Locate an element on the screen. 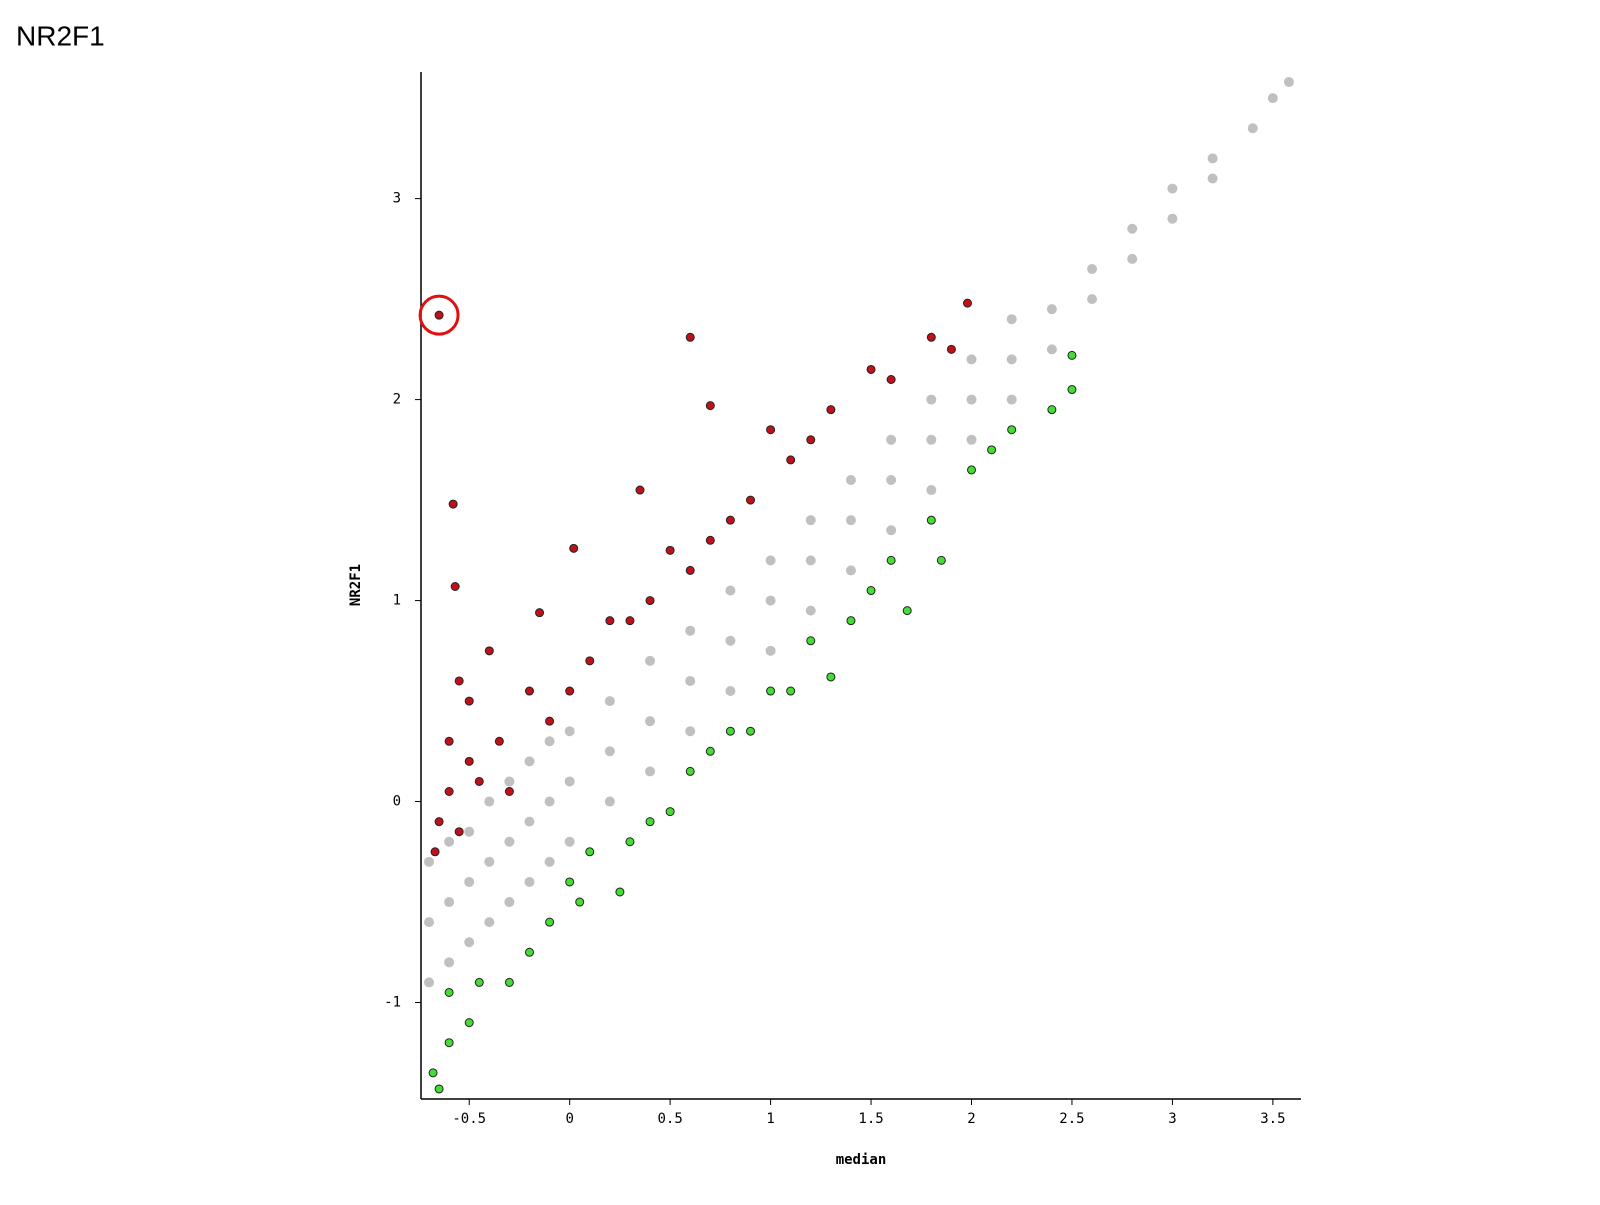 The height and width of the screenshot is (1205, 1600). y-tick-label: 0 is located at coordinates (397, 802).